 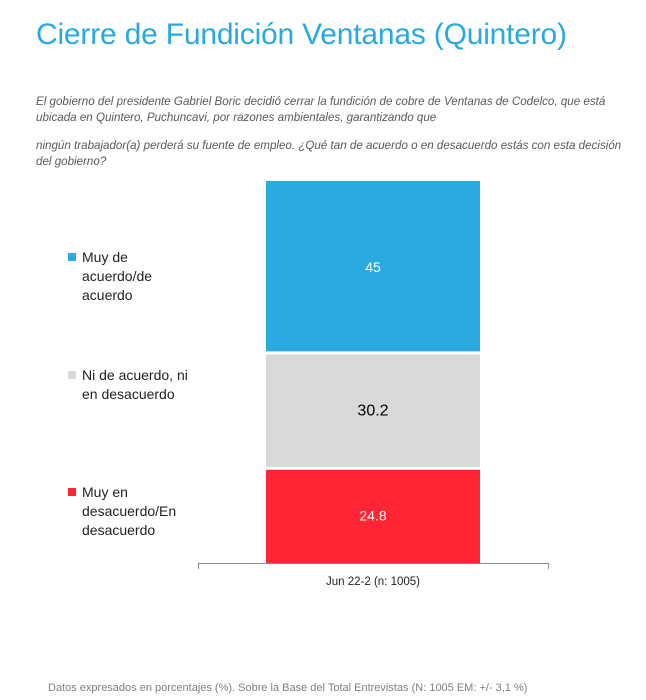 I want to click on page-title: Cierre de Fundición Ventanas (Quintero), so click(x=301, y=34).